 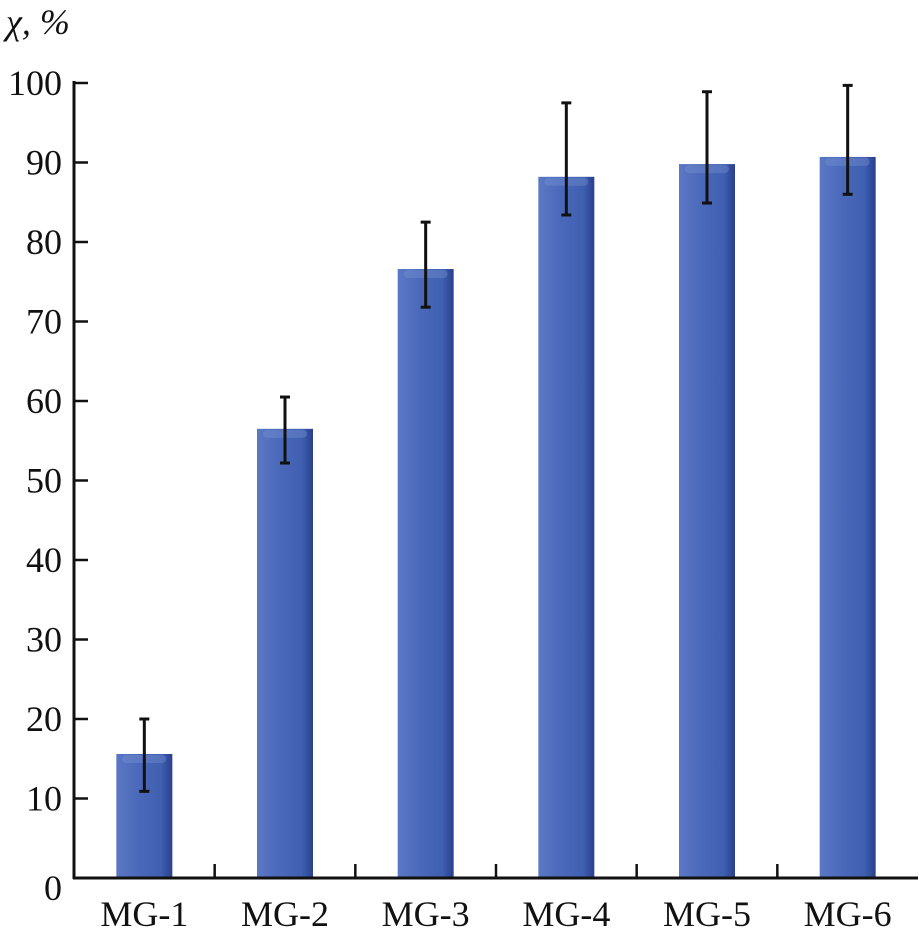 I want to click on y-tick-label: 60, so click(x=44, y=401).